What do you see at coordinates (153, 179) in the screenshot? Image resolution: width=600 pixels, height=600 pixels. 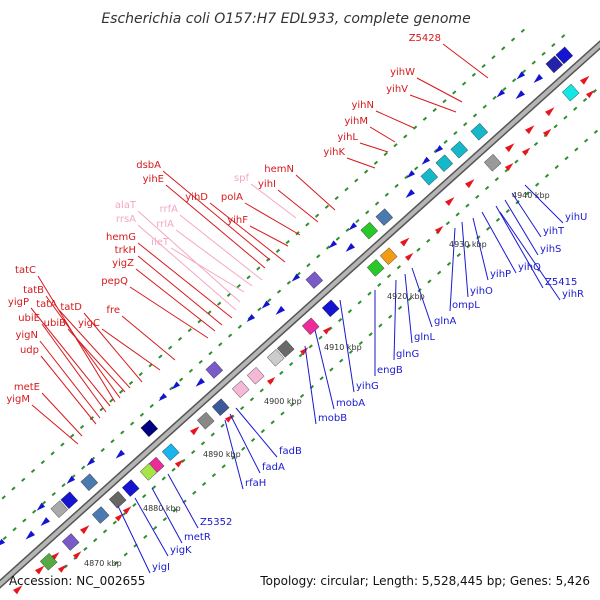 I see `forward-gene-label: yihE` at bounding box center [153, 179].